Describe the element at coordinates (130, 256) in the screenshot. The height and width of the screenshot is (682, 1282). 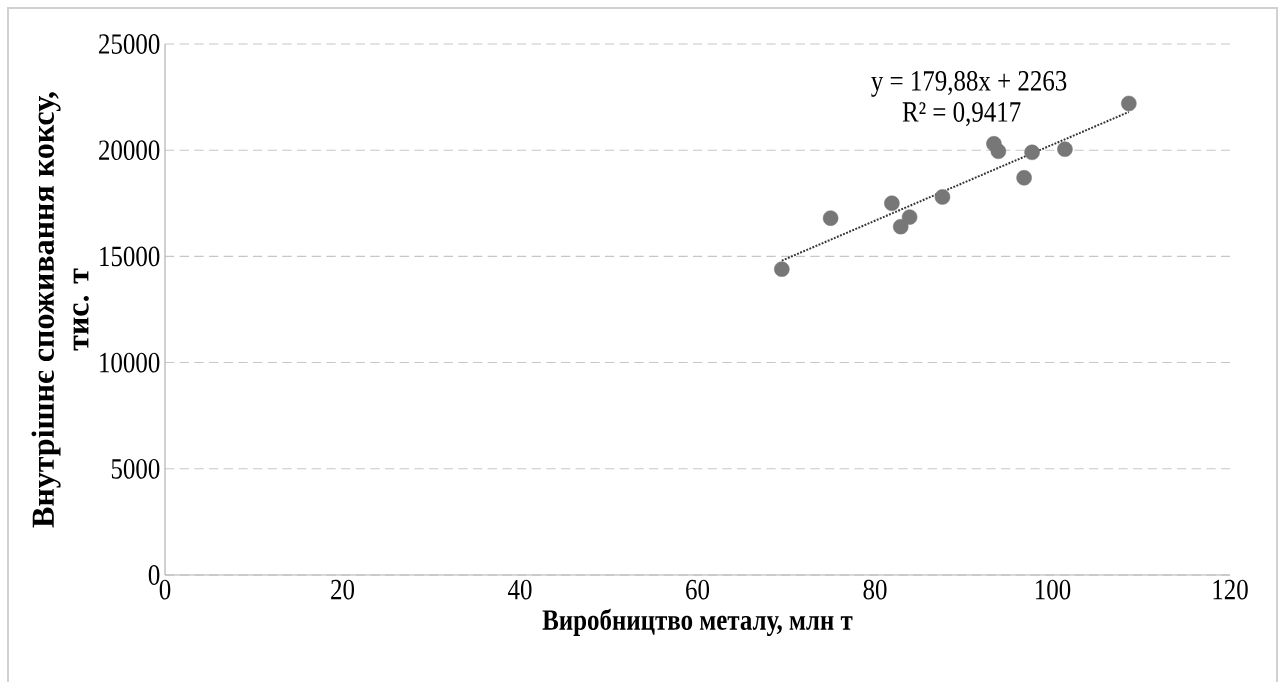
I see `y-tick-label: 15000` at that location.